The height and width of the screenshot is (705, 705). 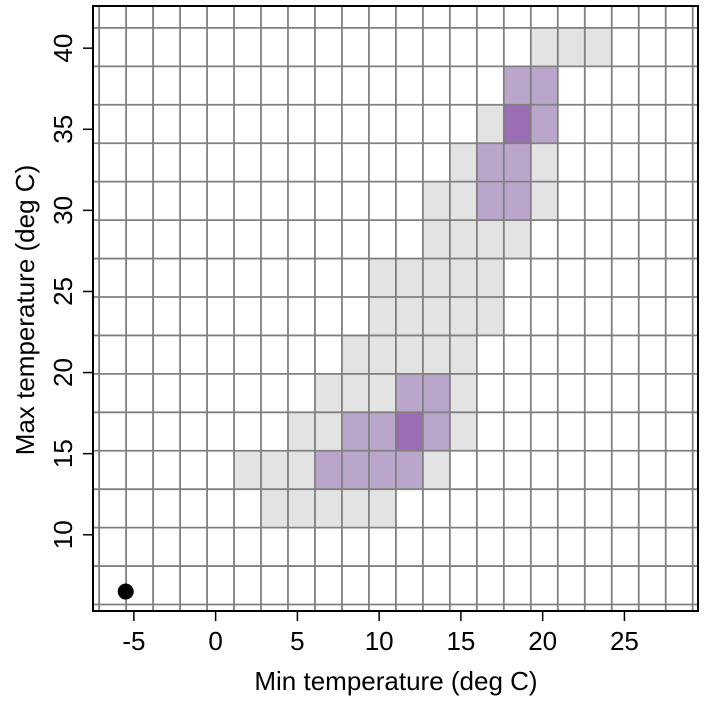 I want to click on y-tick-label: 25, so click(x=63, y=291).